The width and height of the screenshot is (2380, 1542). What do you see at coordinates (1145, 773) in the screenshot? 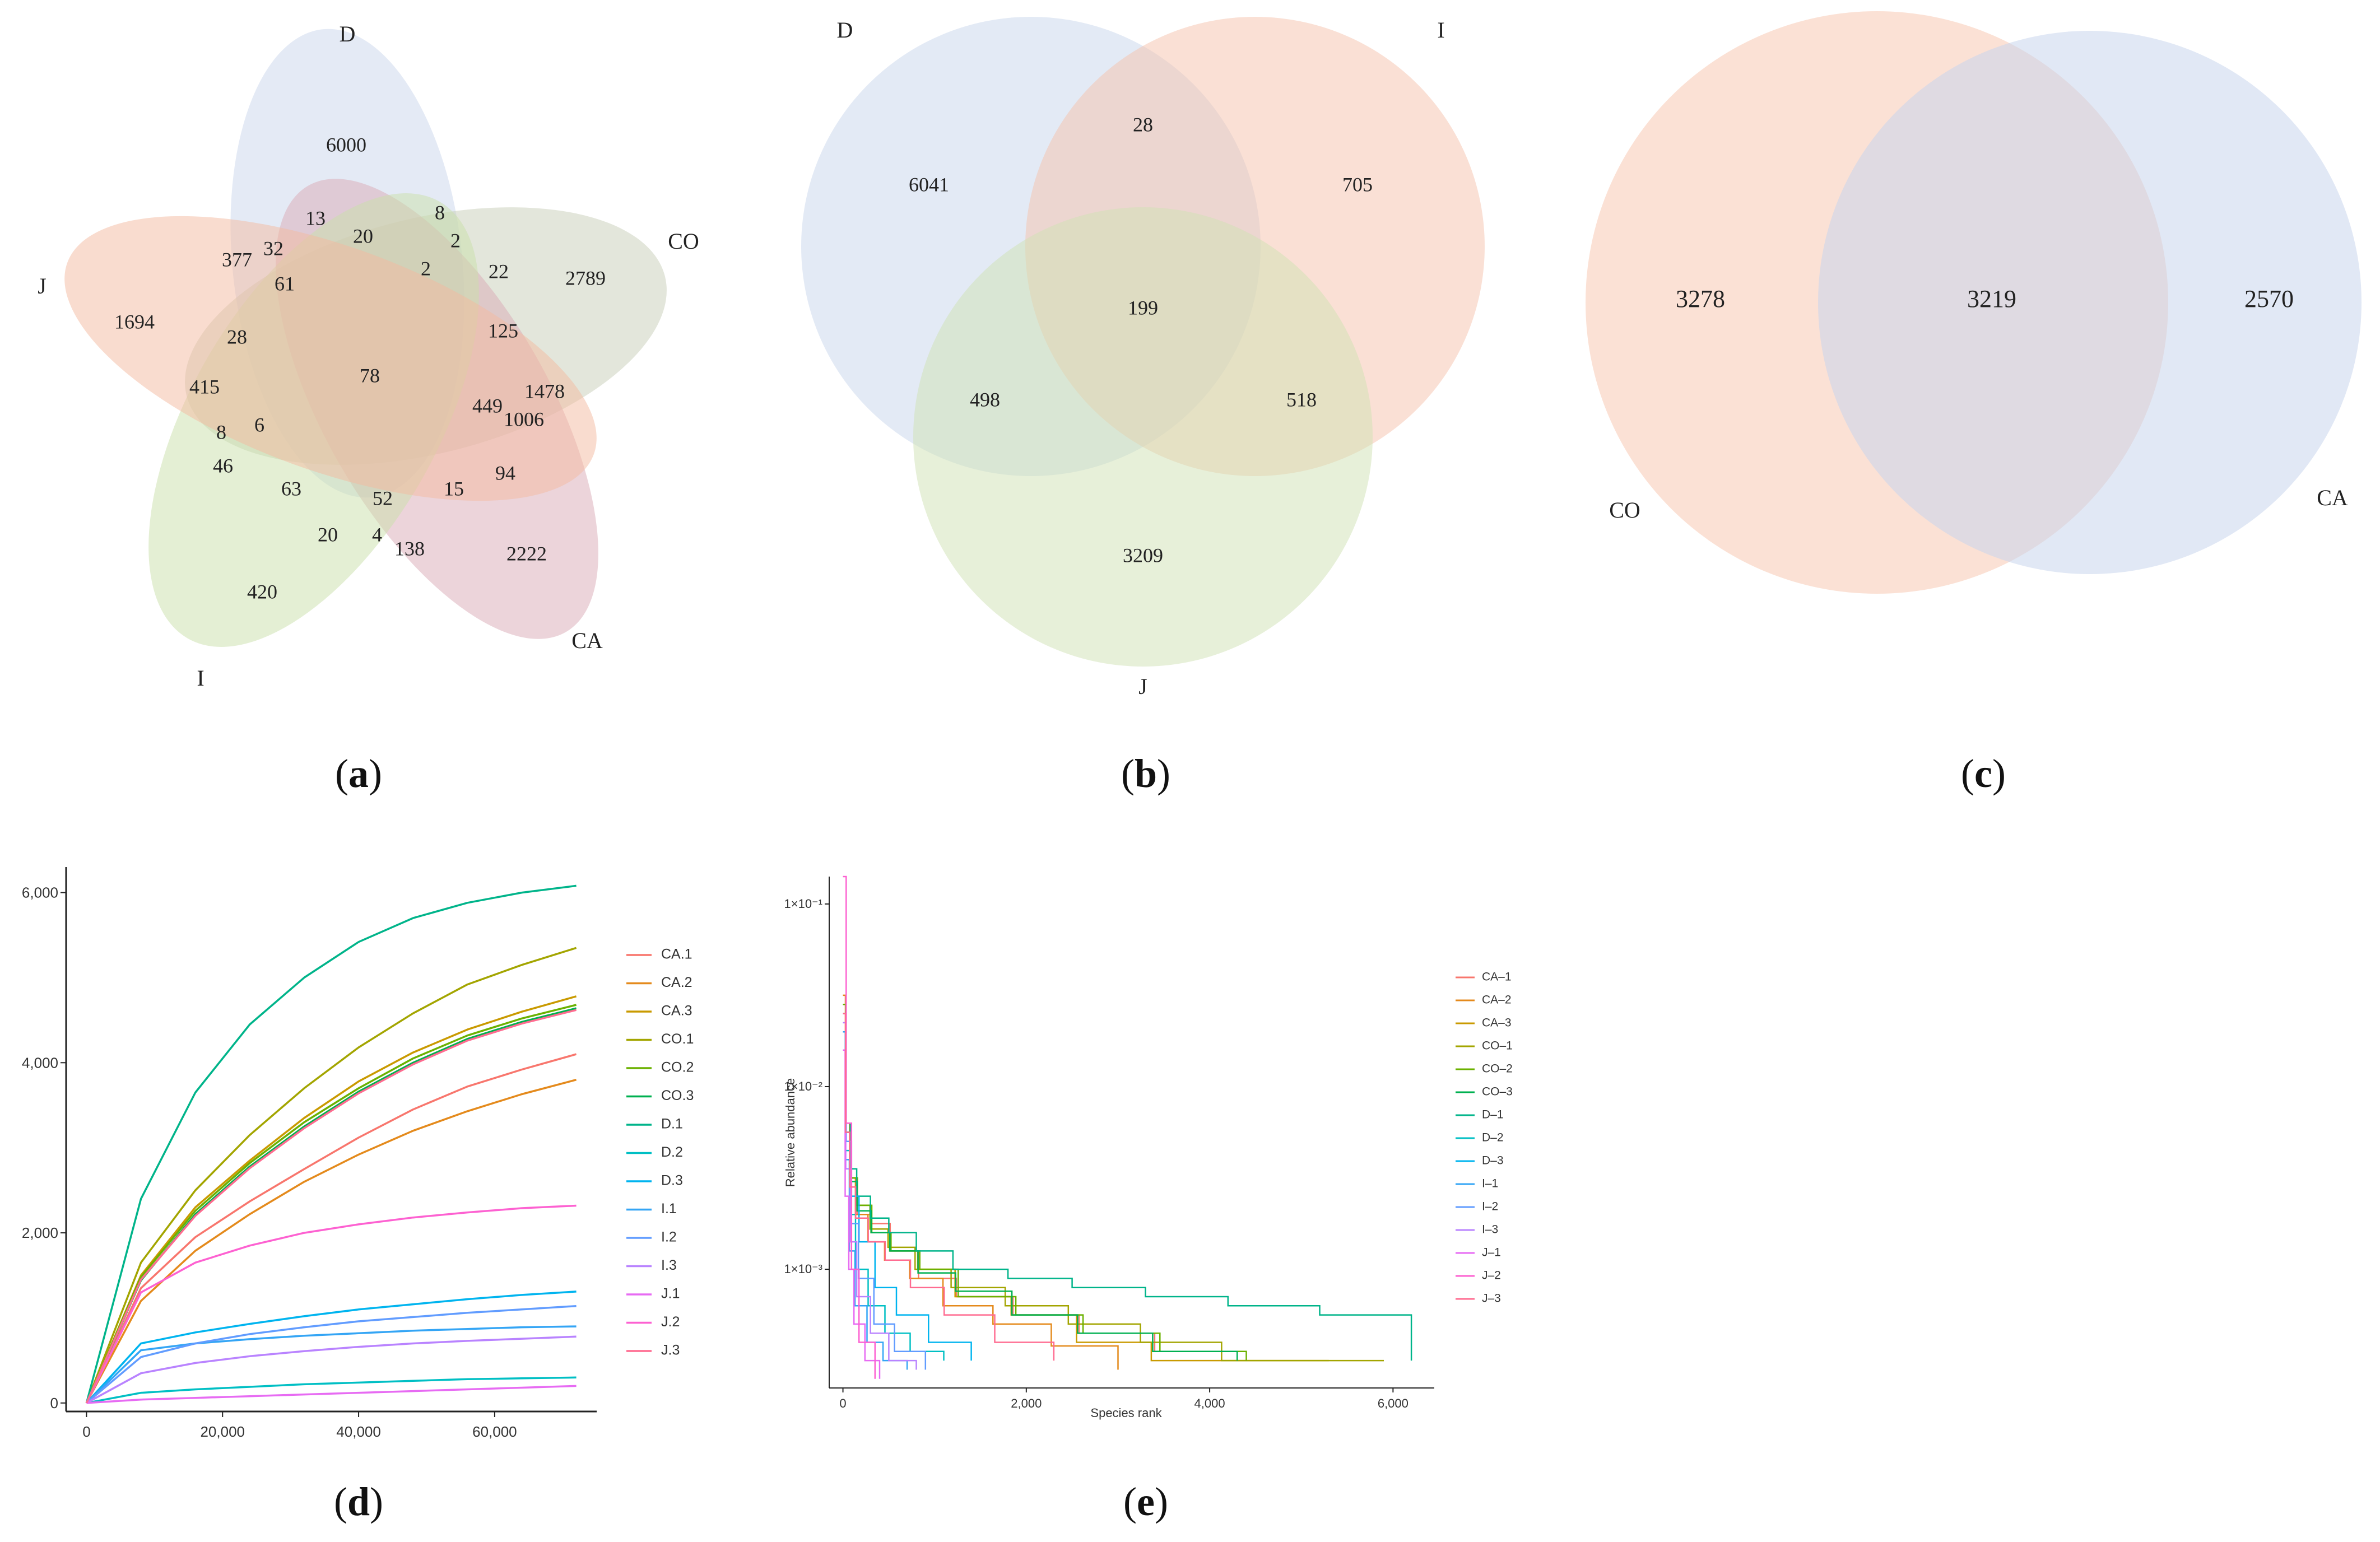
I see `panel-label-b: (b)` at bounding box center [1145, 773].